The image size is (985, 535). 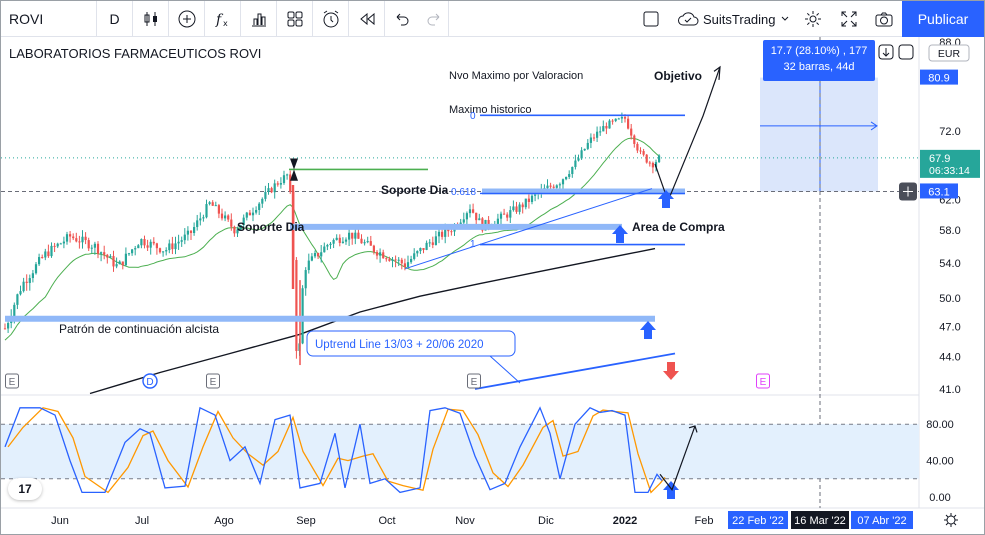 I want to click on axis-settings-icon, so click(x=951, y=520).